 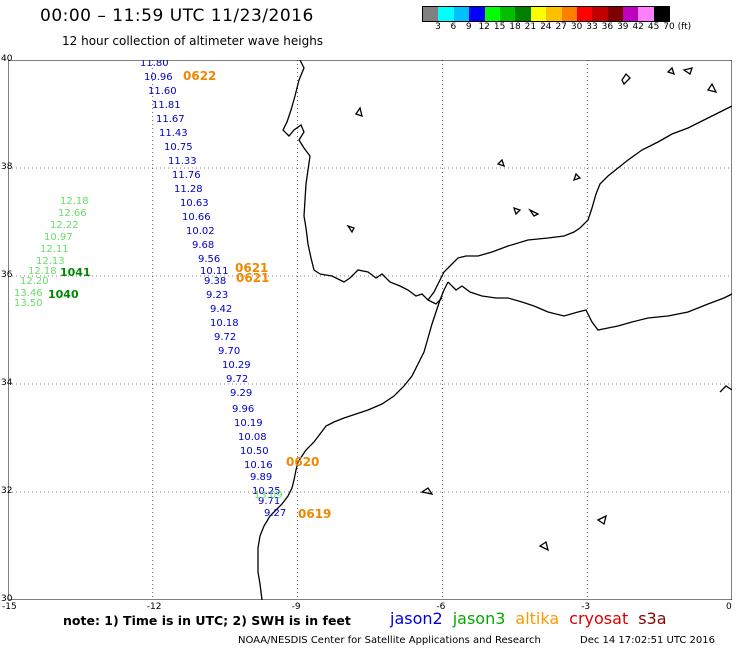 What do you see at coordinates (592, 27) in the screenshot?
I see `legend-label: 33` at bounding box center [592, 27].